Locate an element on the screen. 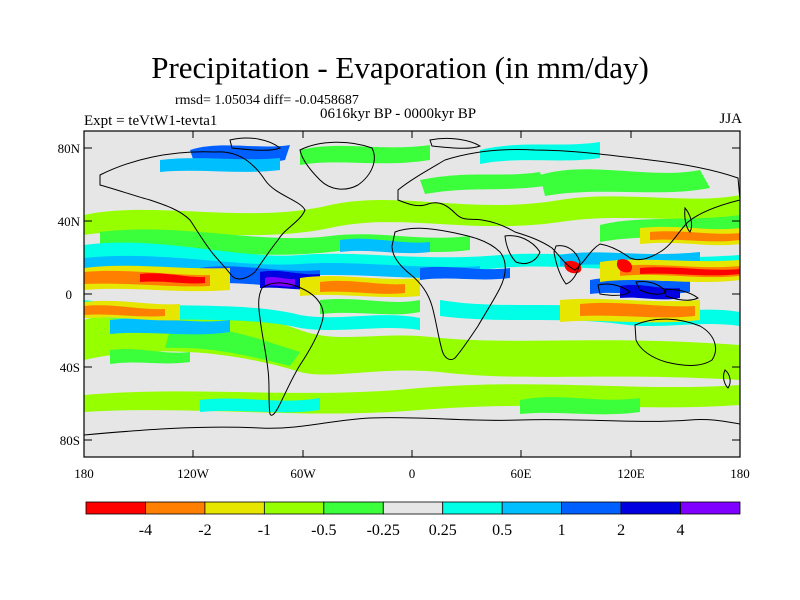 Image resolution: width=800 pixels, height=600 pixels. rmsd-diff-stats: rmsd= 1.05034 diff= -0.0458687 is located at coordinates (267, 100).